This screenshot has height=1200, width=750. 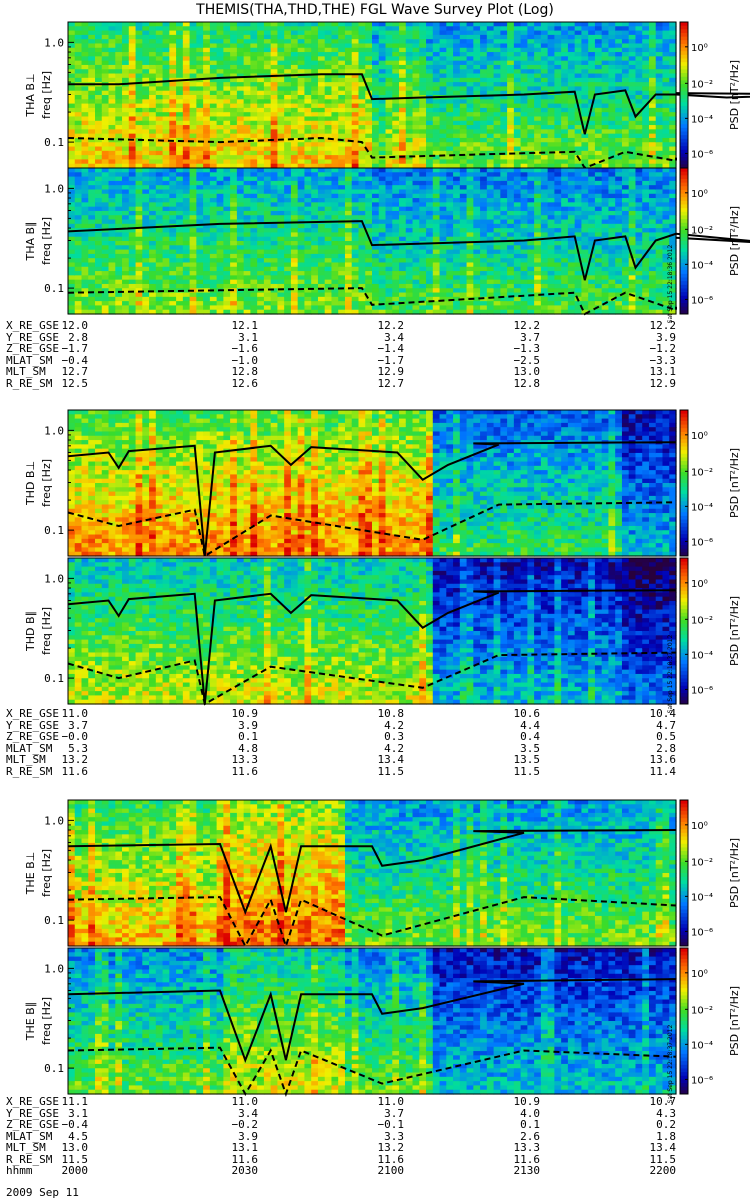 What do you see at coordinates (663, 771) in the screenshot?
I see `ephemeris-value: 11.4` at bounding box center [663, 771].